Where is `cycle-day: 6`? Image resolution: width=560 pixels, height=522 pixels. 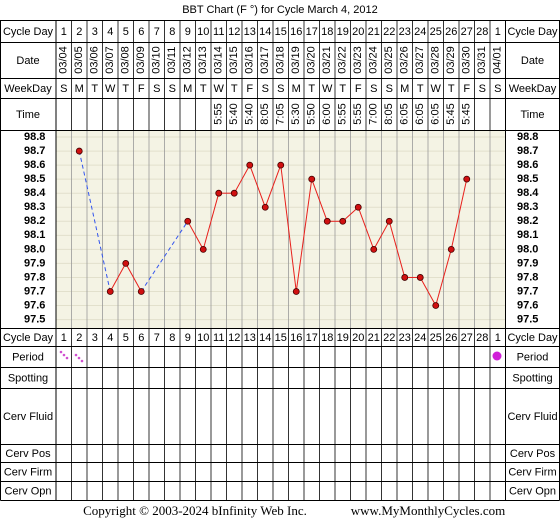
cycle-day: 6 is located at coordinates (141, 32).